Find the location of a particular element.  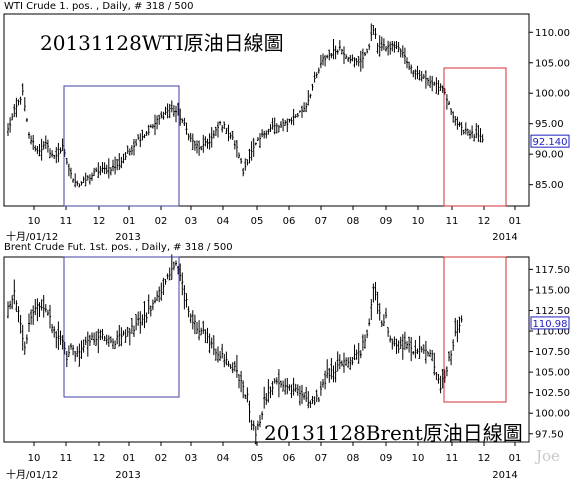

y-tick-label: 102.50 is located at coordinates (552, 393).